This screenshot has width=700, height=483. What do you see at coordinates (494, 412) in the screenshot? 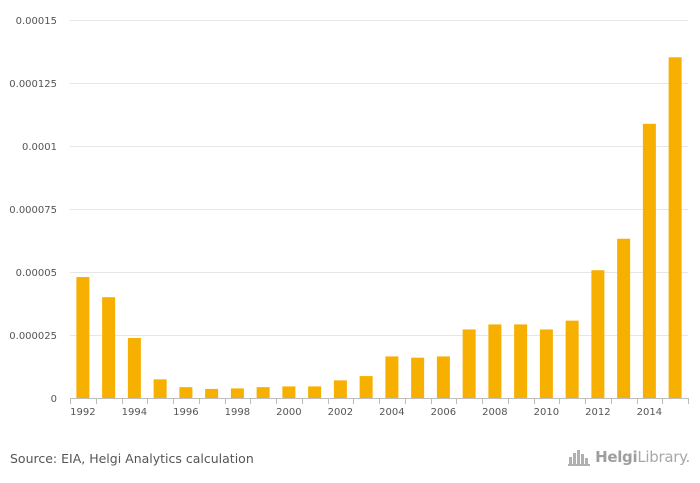
I see `x-tick-label: 2008` at bounding box center [494, 412].